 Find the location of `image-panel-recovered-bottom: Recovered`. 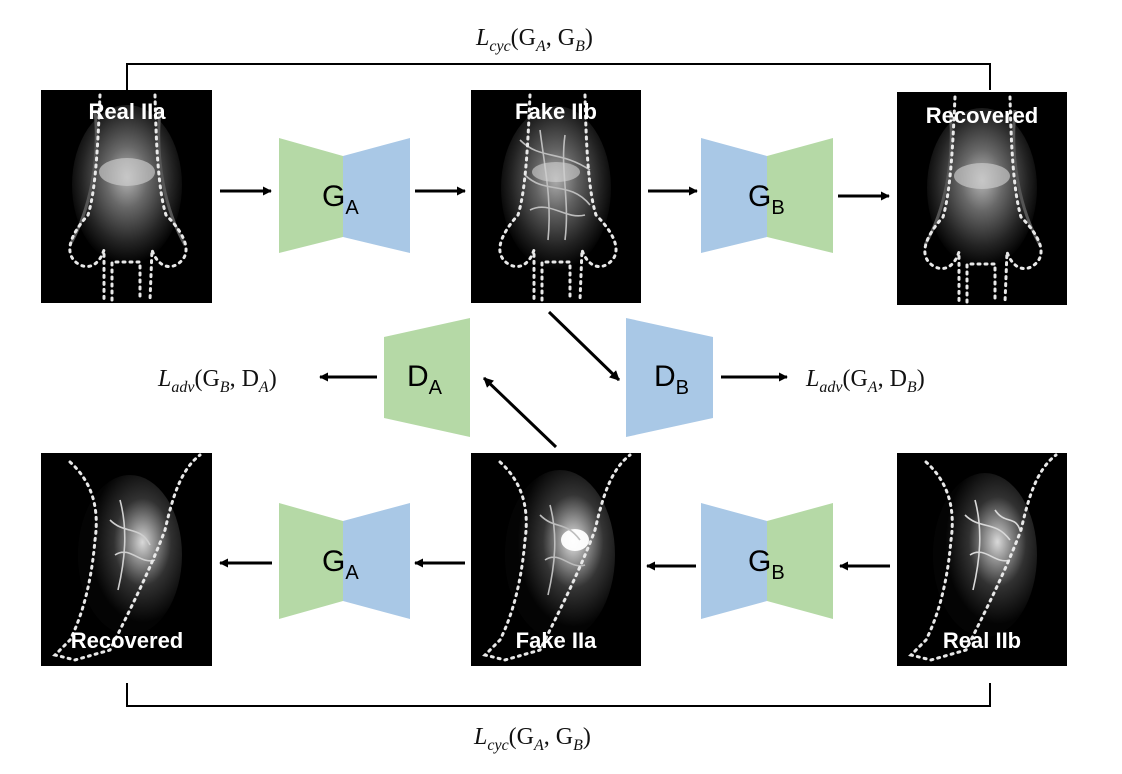

image-panel-recovered-bottom: Recovered is located at coordinates (126, 559).